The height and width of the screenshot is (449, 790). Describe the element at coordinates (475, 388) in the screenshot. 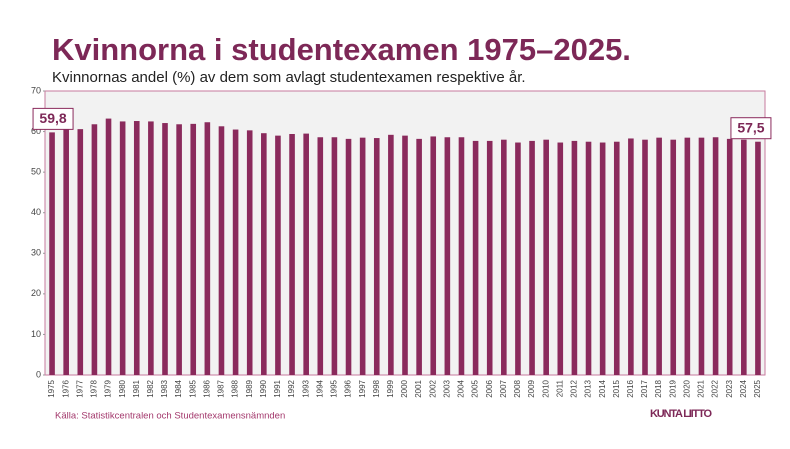

I see `x-tick-label: 2005` at that location.